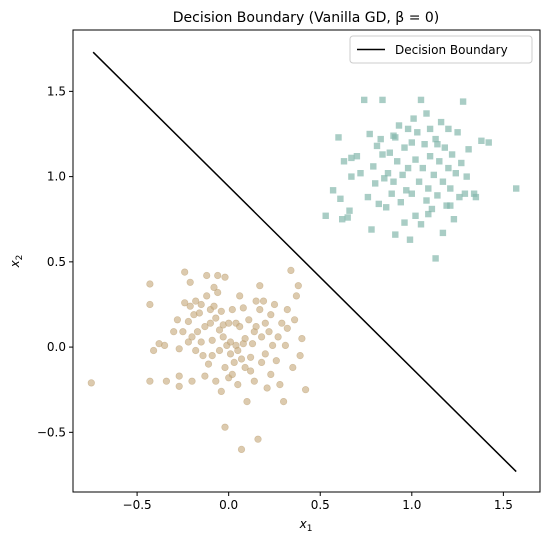 This screenshot has width=548, height=546. I want to click on x-tick-label: −0.5, so click(137, 505).